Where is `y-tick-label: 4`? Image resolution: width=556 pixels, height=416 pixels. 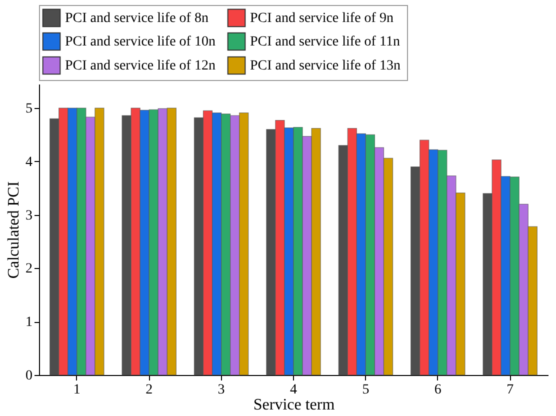 y-tick-label: 4 is located at coordinates (29, 162).